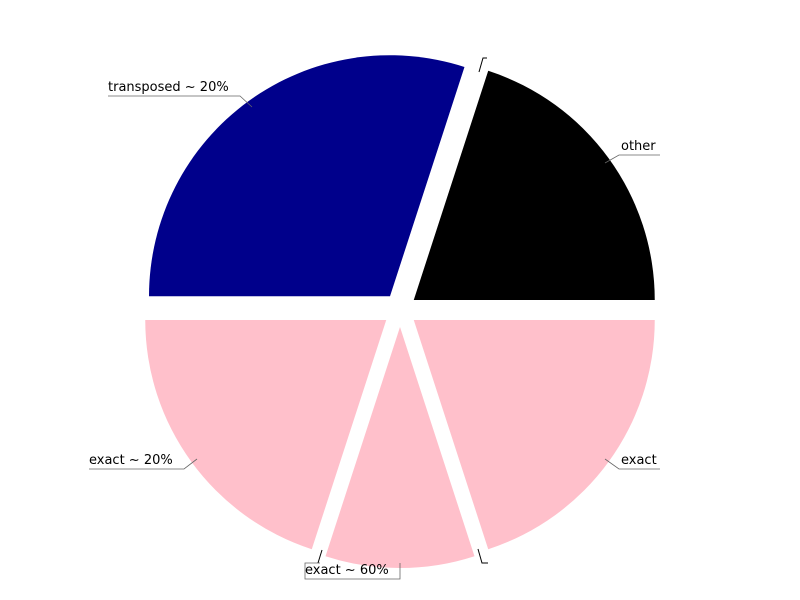  Describe the element at coordinates (632, 159) in the screenshot. I see `leader-other` at that location.